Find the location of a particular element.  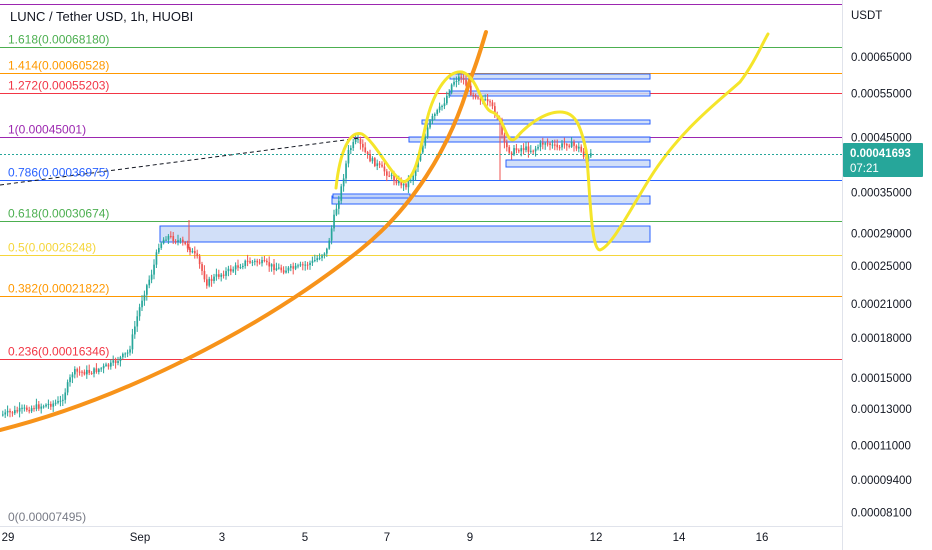

currency-label: USDT is located at coordinates (866, 16).